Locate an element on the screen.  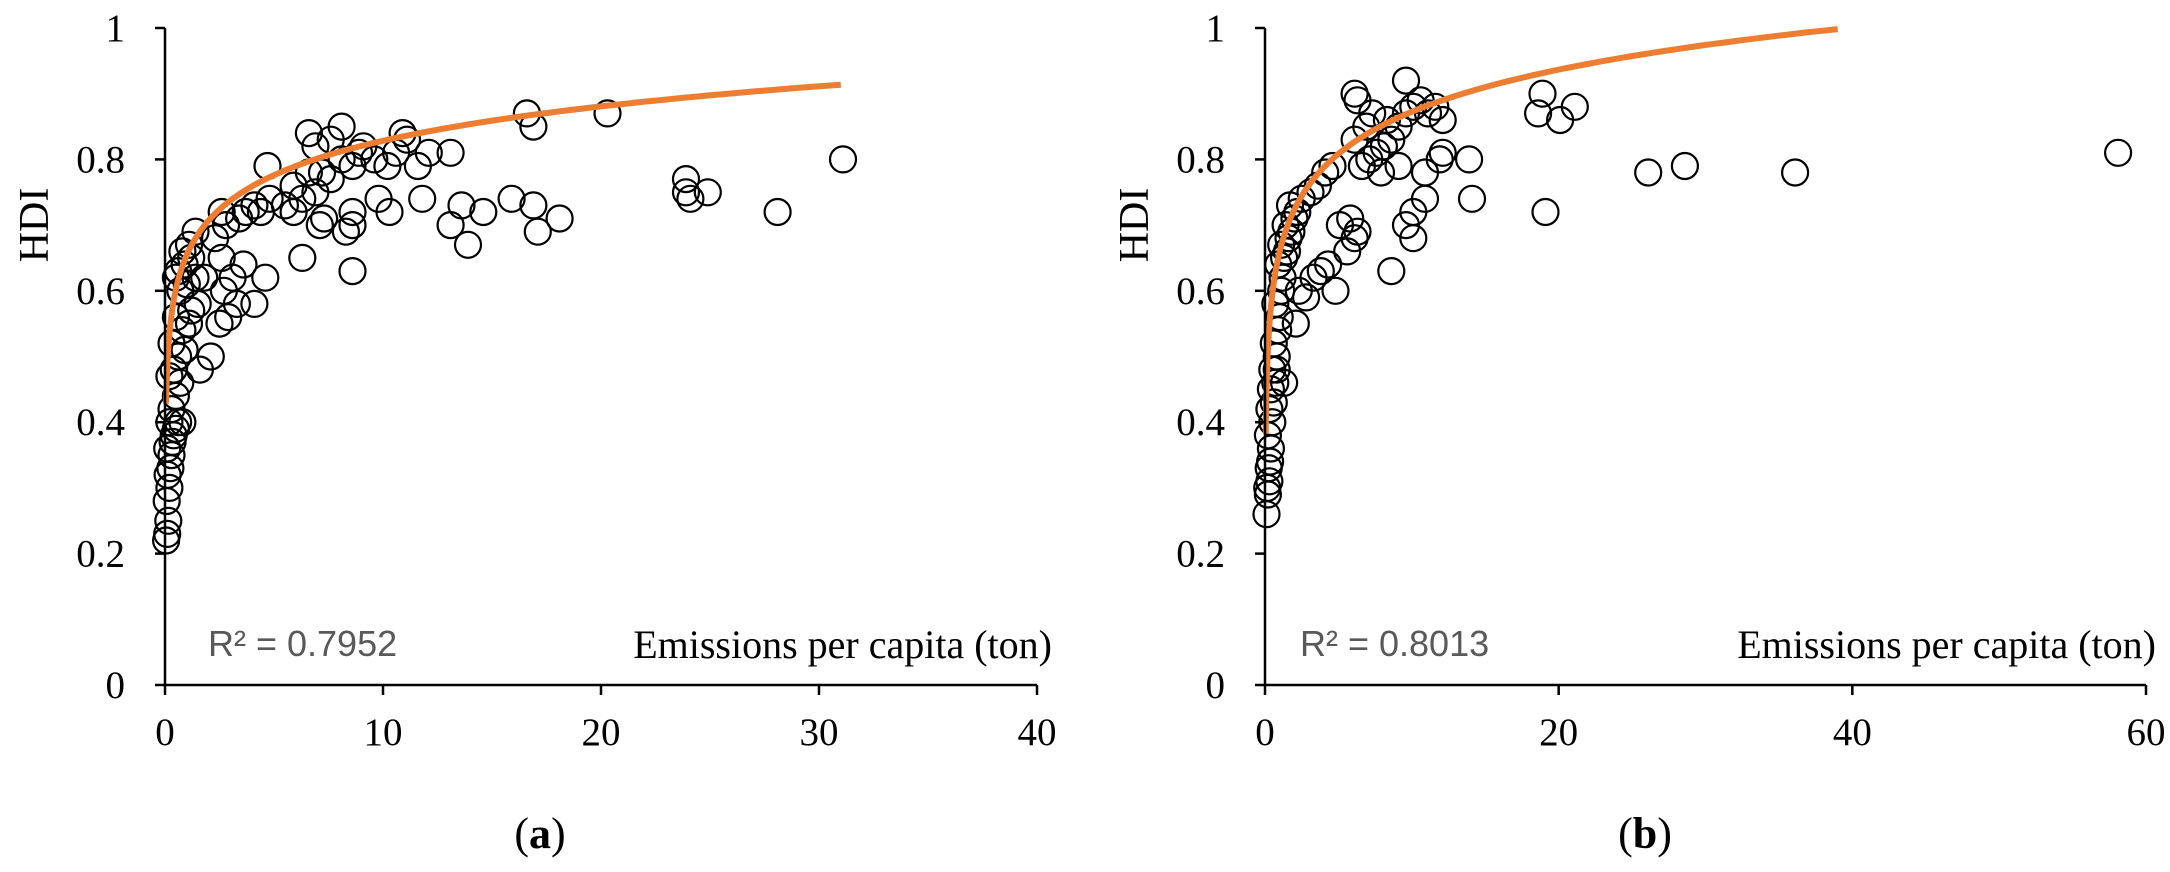
x-axis-label: Emissions per capita (ton) is located at coordinates (1946, 644).